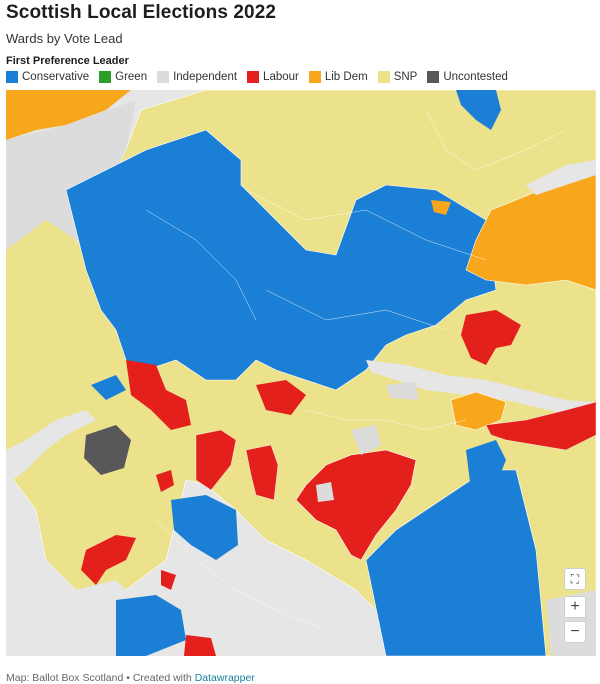 The image size is (600, 684). I want to click on zoom-in-button: +, so click(575, 607).